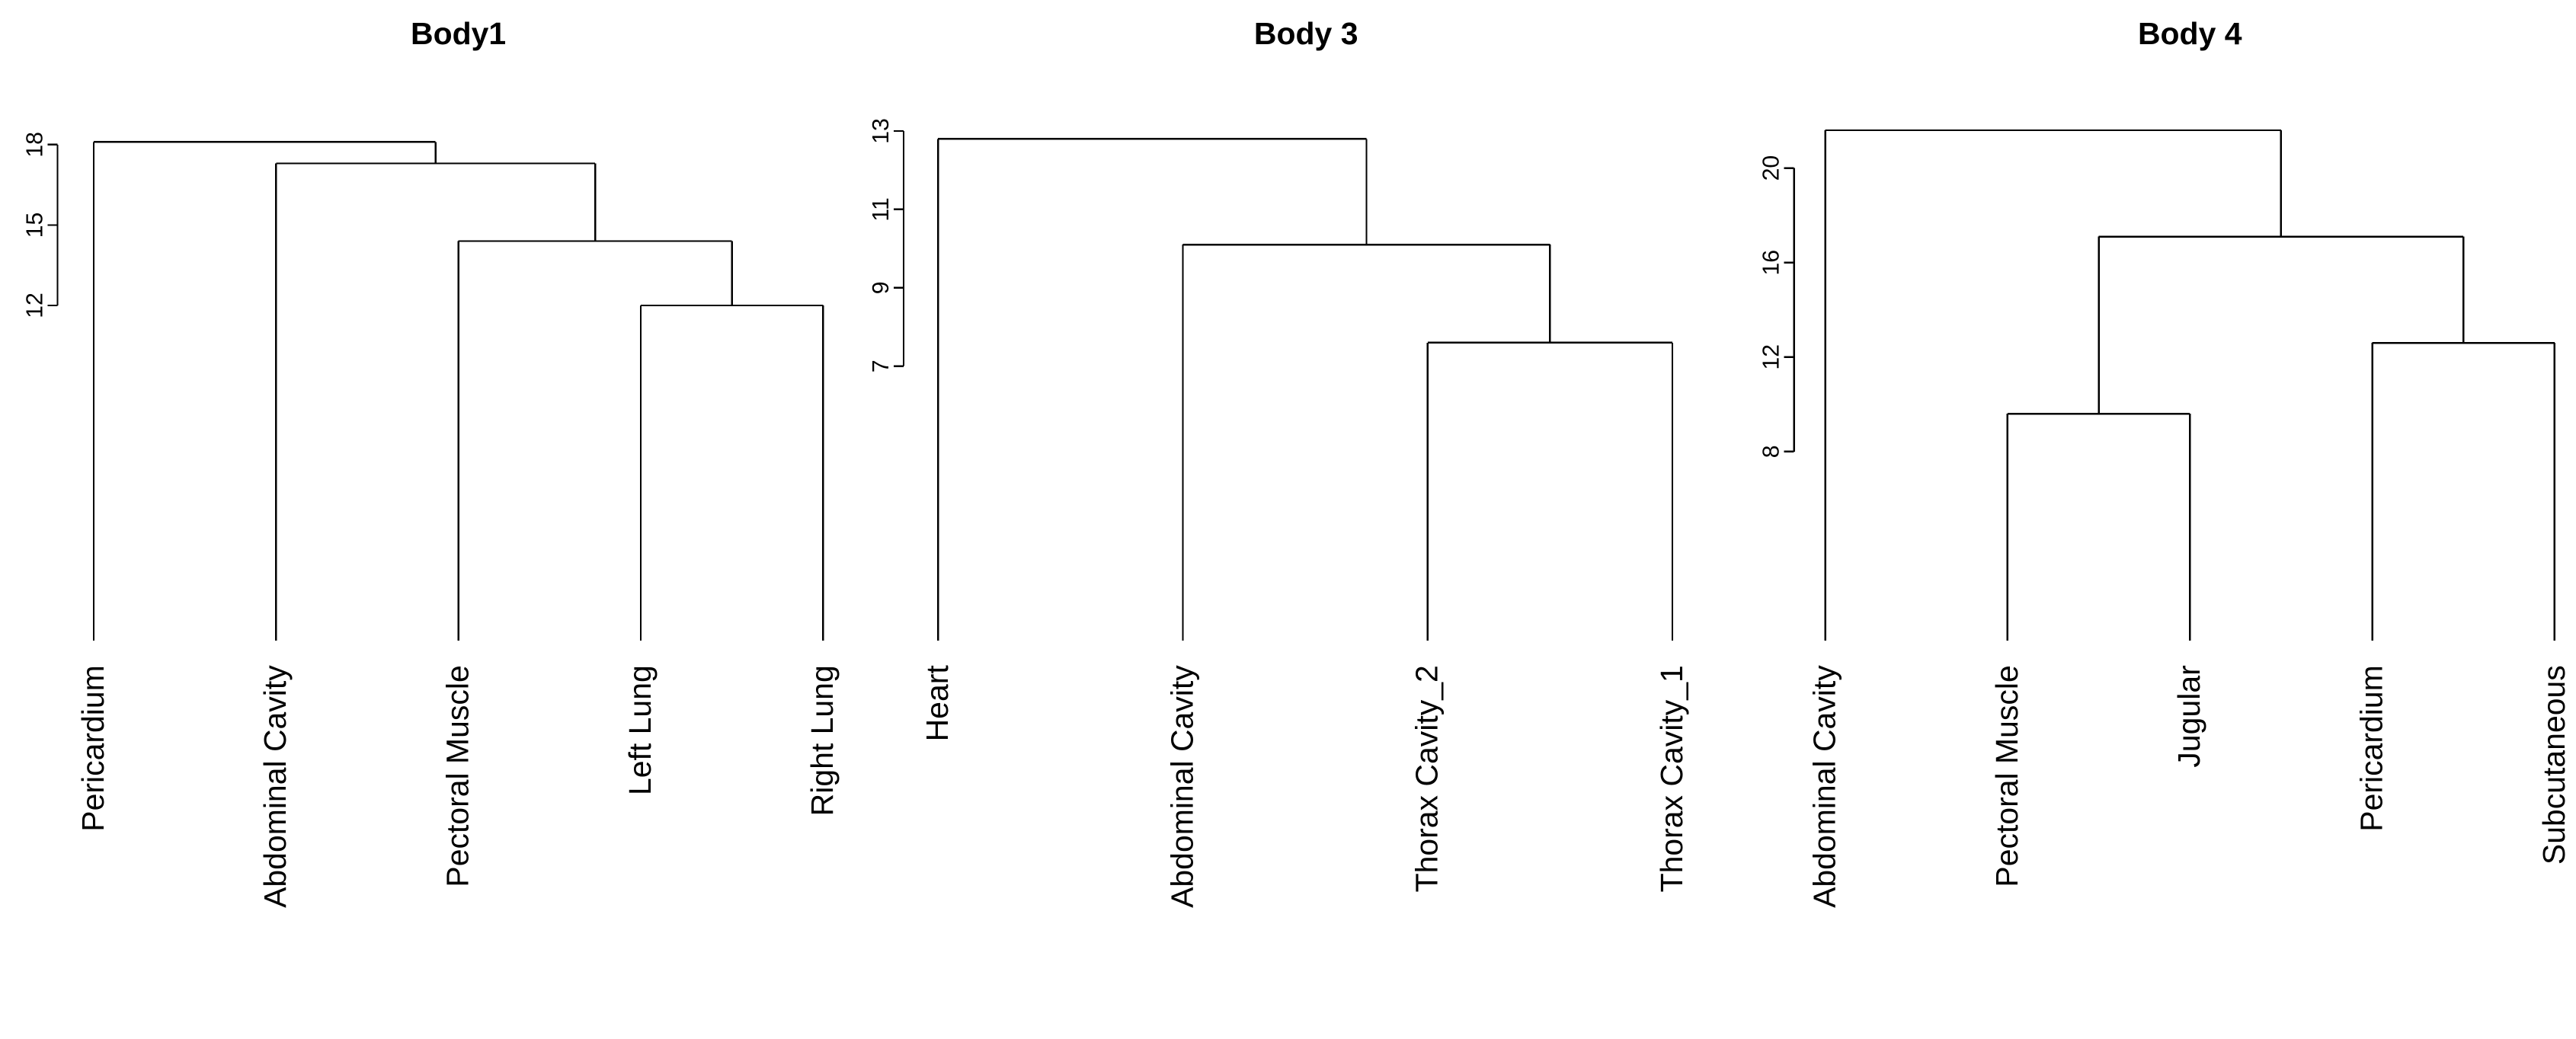 This screenshot has width=2576, height=1039. What do you see at coordinates (1671, 778) in the screenshot?
I see `leaf-label: Thorax Cavity_1` at bounding box center [1671, 778].